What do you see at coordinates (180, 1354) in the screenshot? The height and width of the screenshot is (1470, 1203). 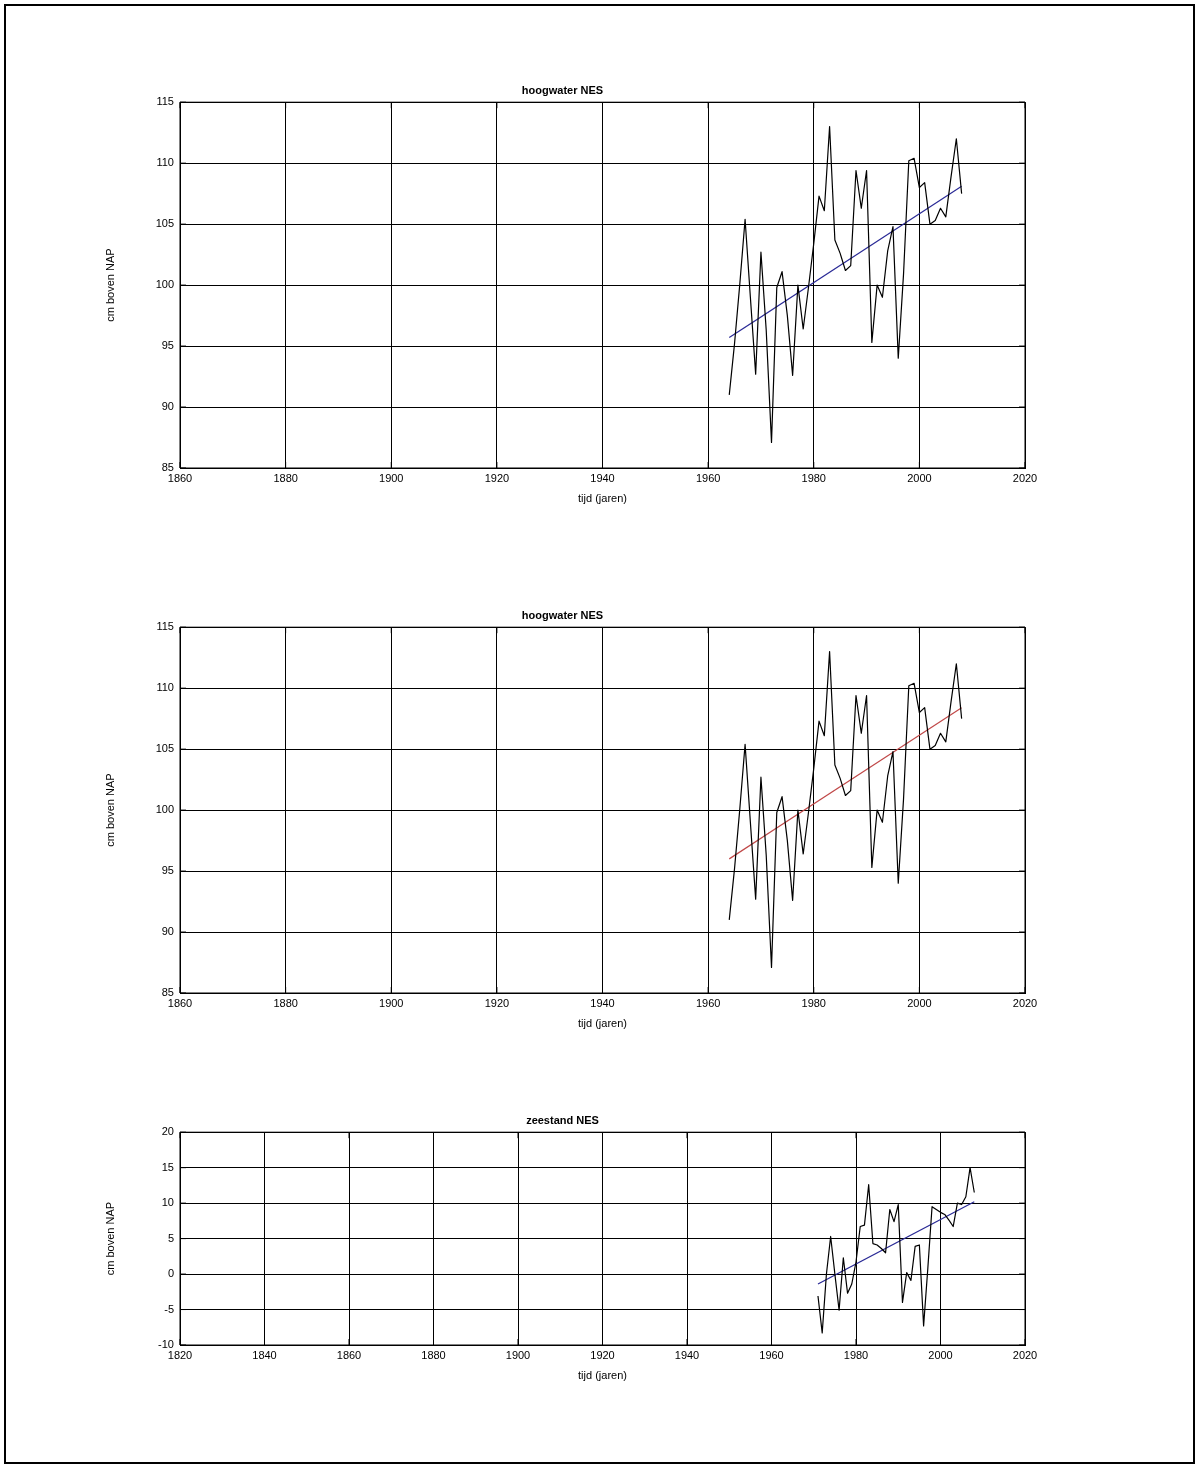 I see `x-tick-label: 1820` at bounding box center [180, 1354].